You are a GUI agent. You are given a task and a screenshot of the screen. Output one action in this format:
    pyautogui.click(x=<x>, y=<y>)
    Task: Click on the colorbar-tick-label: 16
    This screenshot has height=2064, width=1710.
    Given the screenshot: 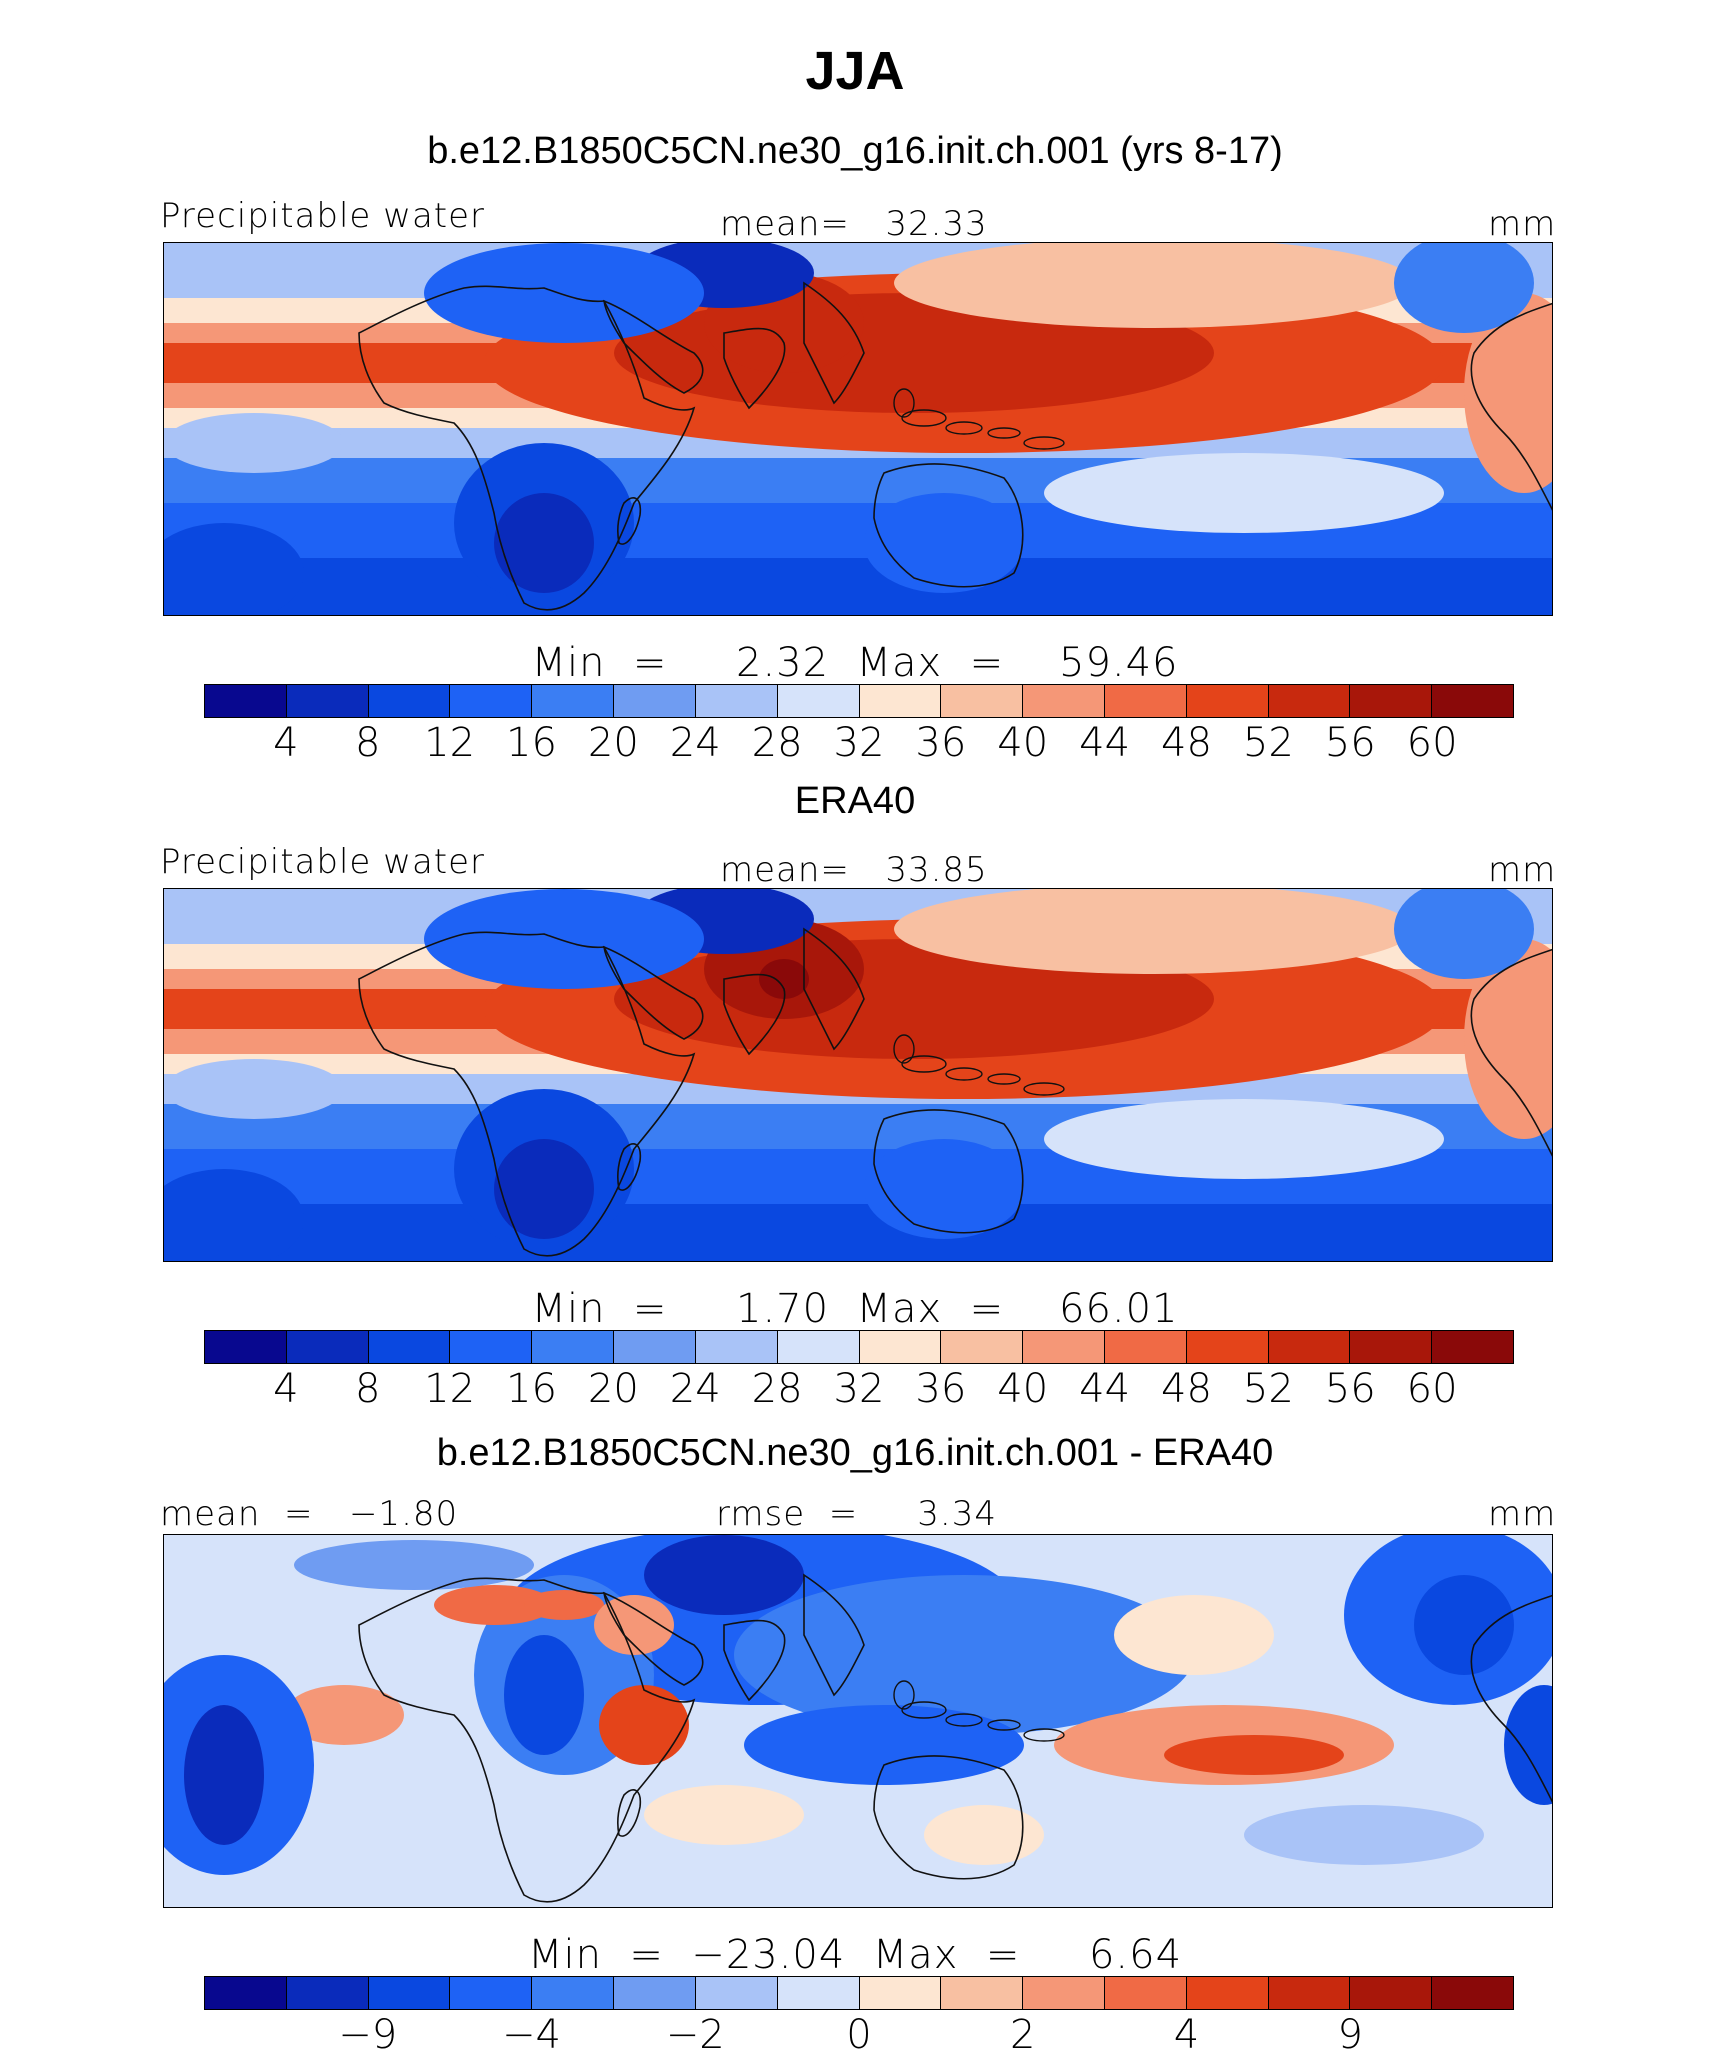 What is the action you would take?
    pyautogui.click(x=531, y=1389)
    